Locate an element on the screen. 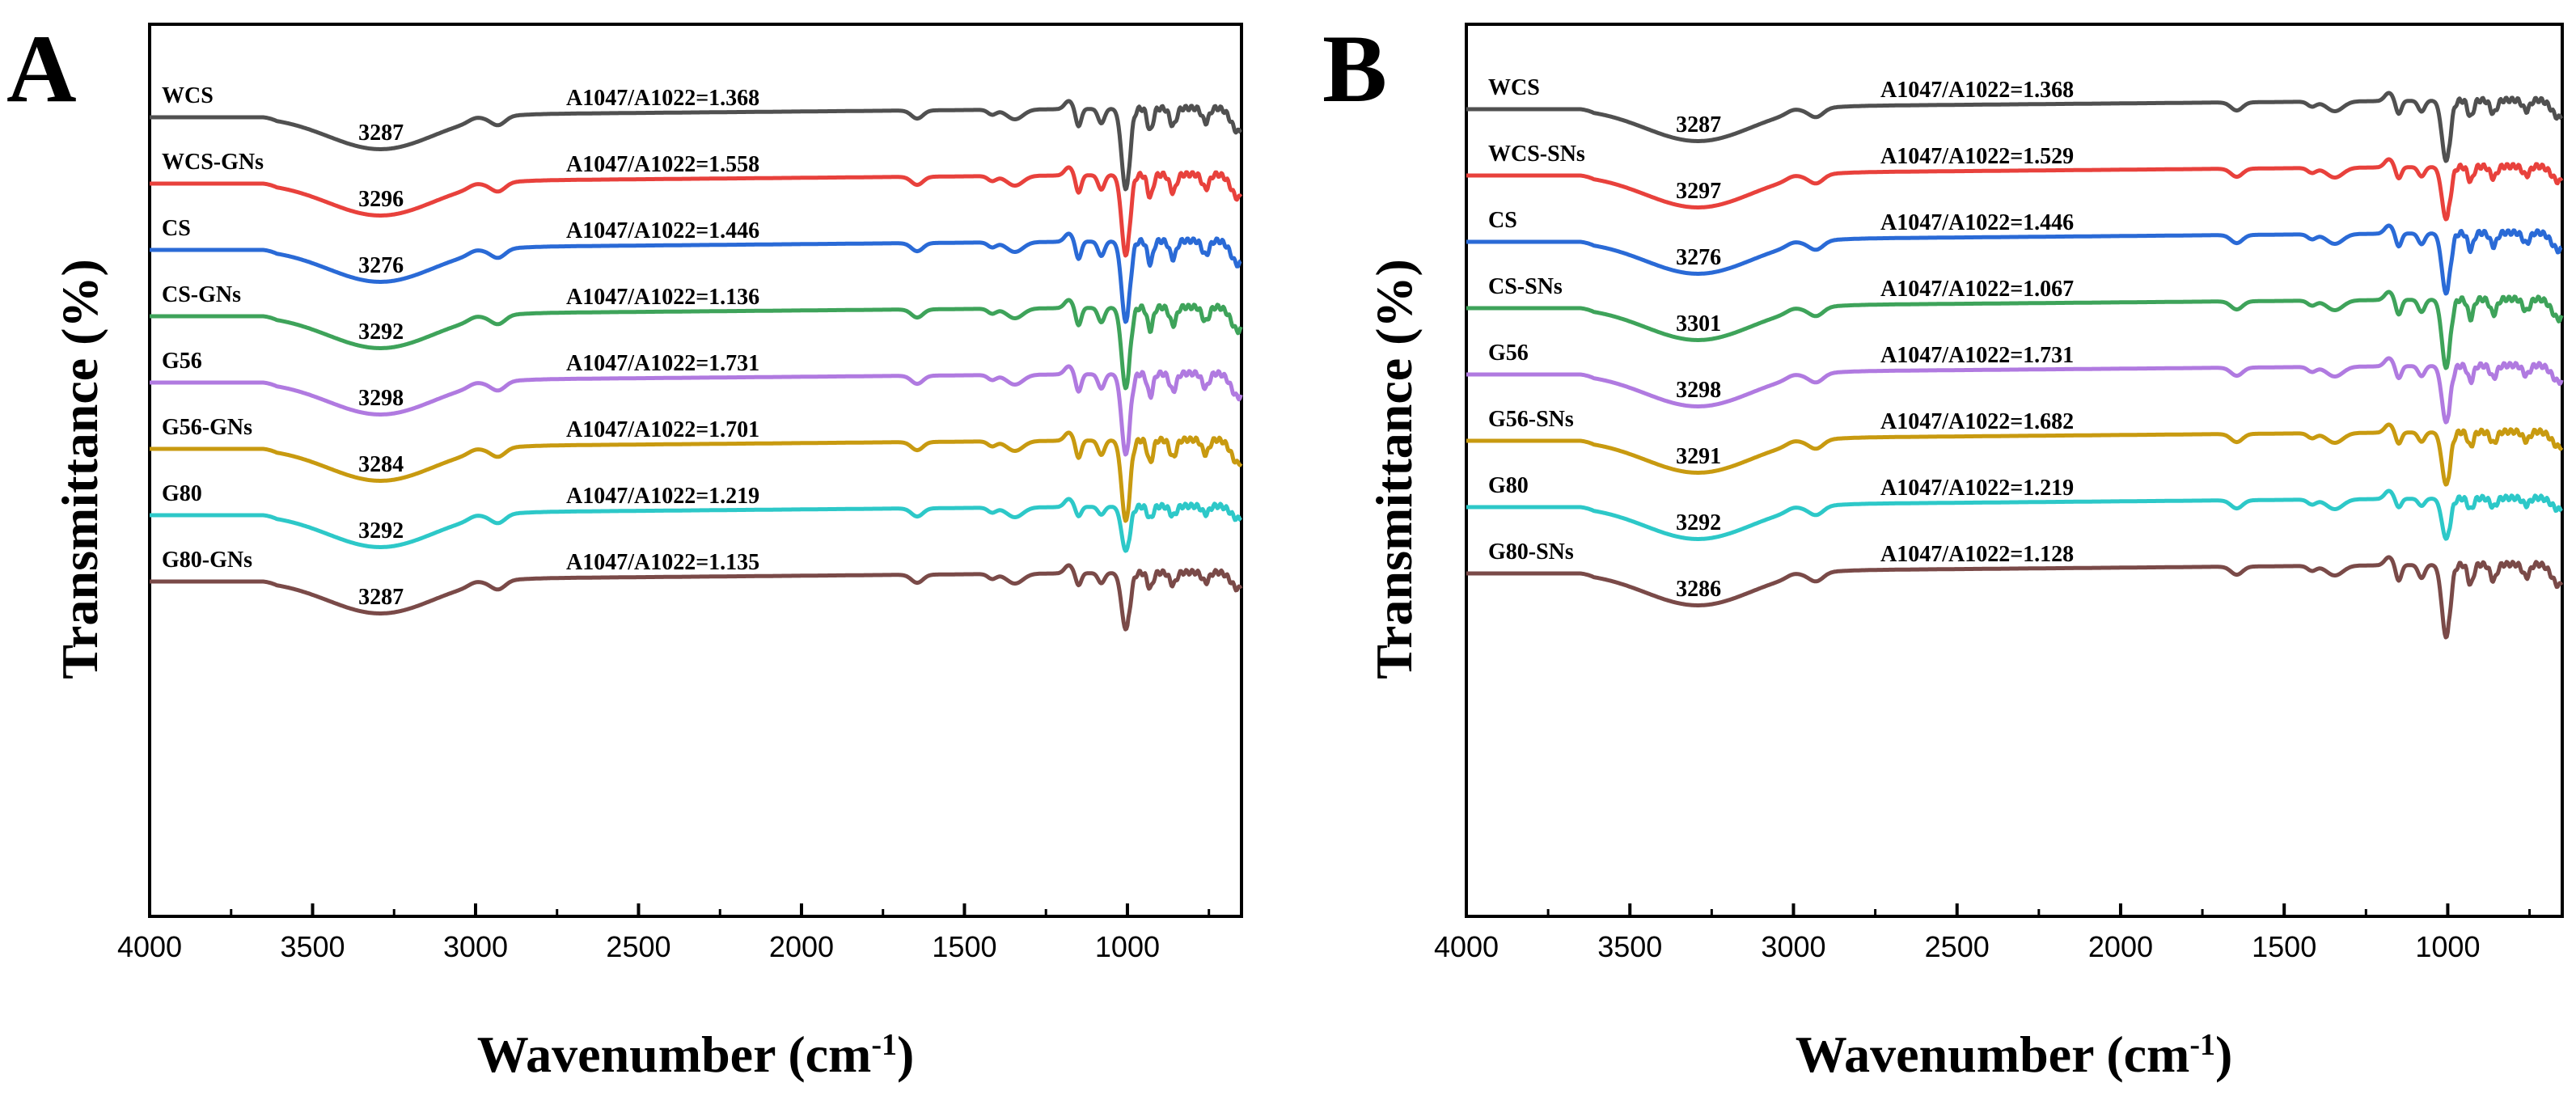 This screenshot has height=1104, width=2576. series-name-label: G80-GNs is located at coordinates (207, 560).